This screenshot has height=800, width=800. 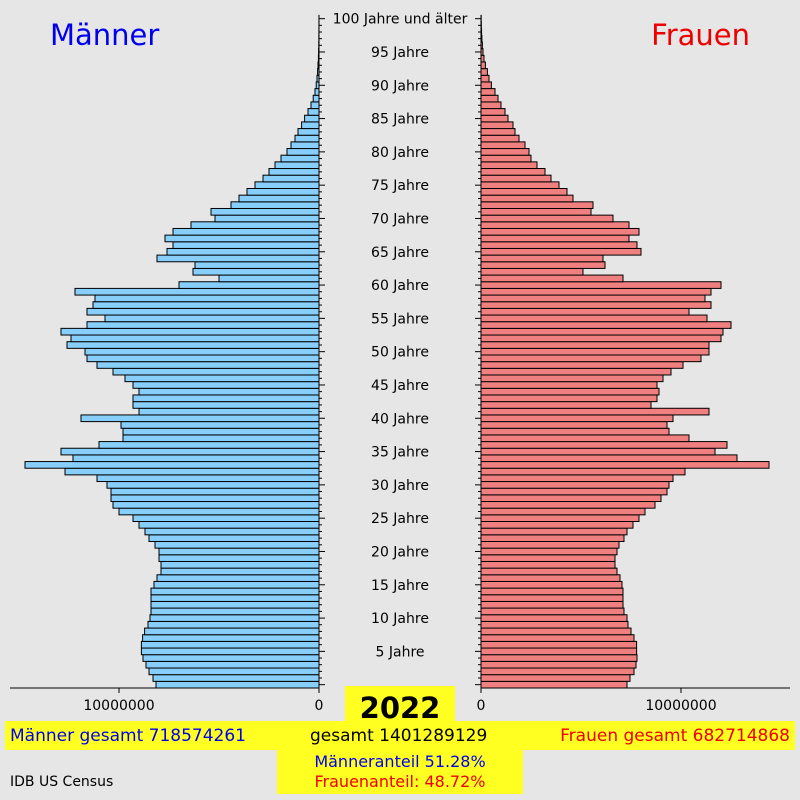 I want to click on age-label-60: 60 Jahre, so click(x=400, y=286).